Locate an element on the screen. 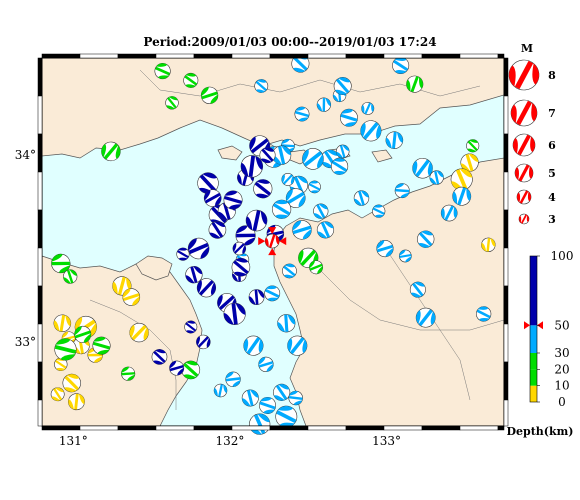 Image resolution: width=580 pixels, height=500 pixels. kunisaki-land is located at coordinates (154, 268).